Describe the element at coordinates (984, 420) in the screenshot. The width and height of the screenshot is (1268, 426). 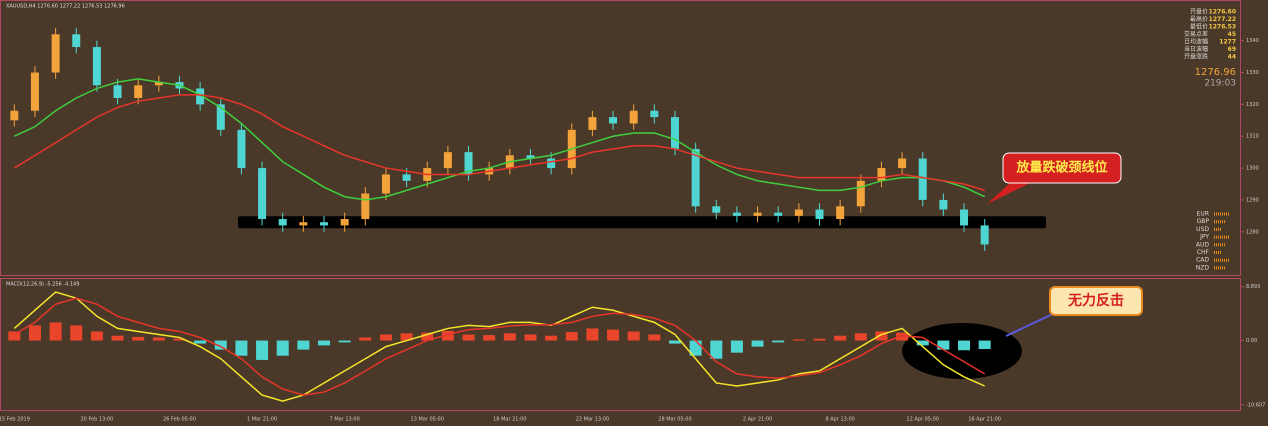
I see `x-tick-label: 16 Apr 21:00` at that location.